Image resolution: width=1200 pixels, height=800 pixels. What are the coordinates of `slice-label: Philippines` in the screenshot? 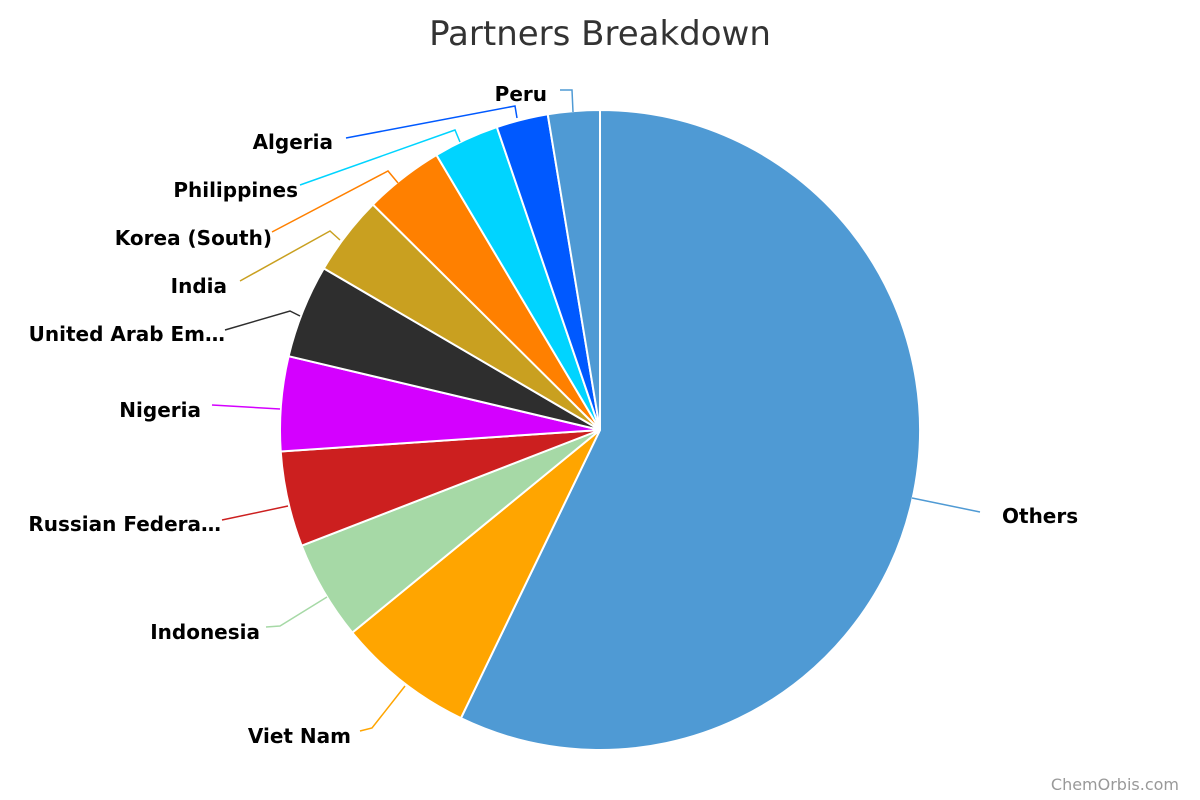 It's located at (235, 190).